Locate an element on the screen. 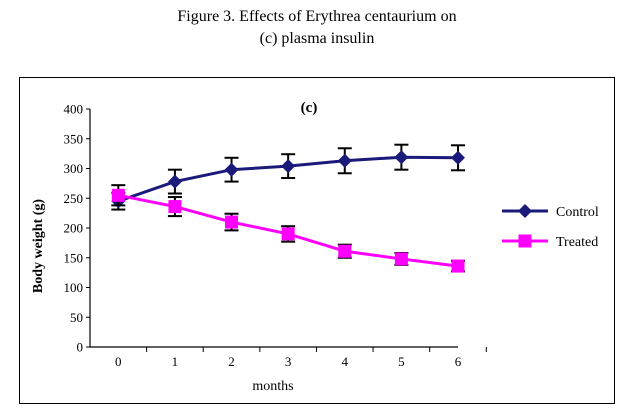 The height and width of the screenshot is (413, 634). x-tick-label: 1 is located at coordinates (175, 361).